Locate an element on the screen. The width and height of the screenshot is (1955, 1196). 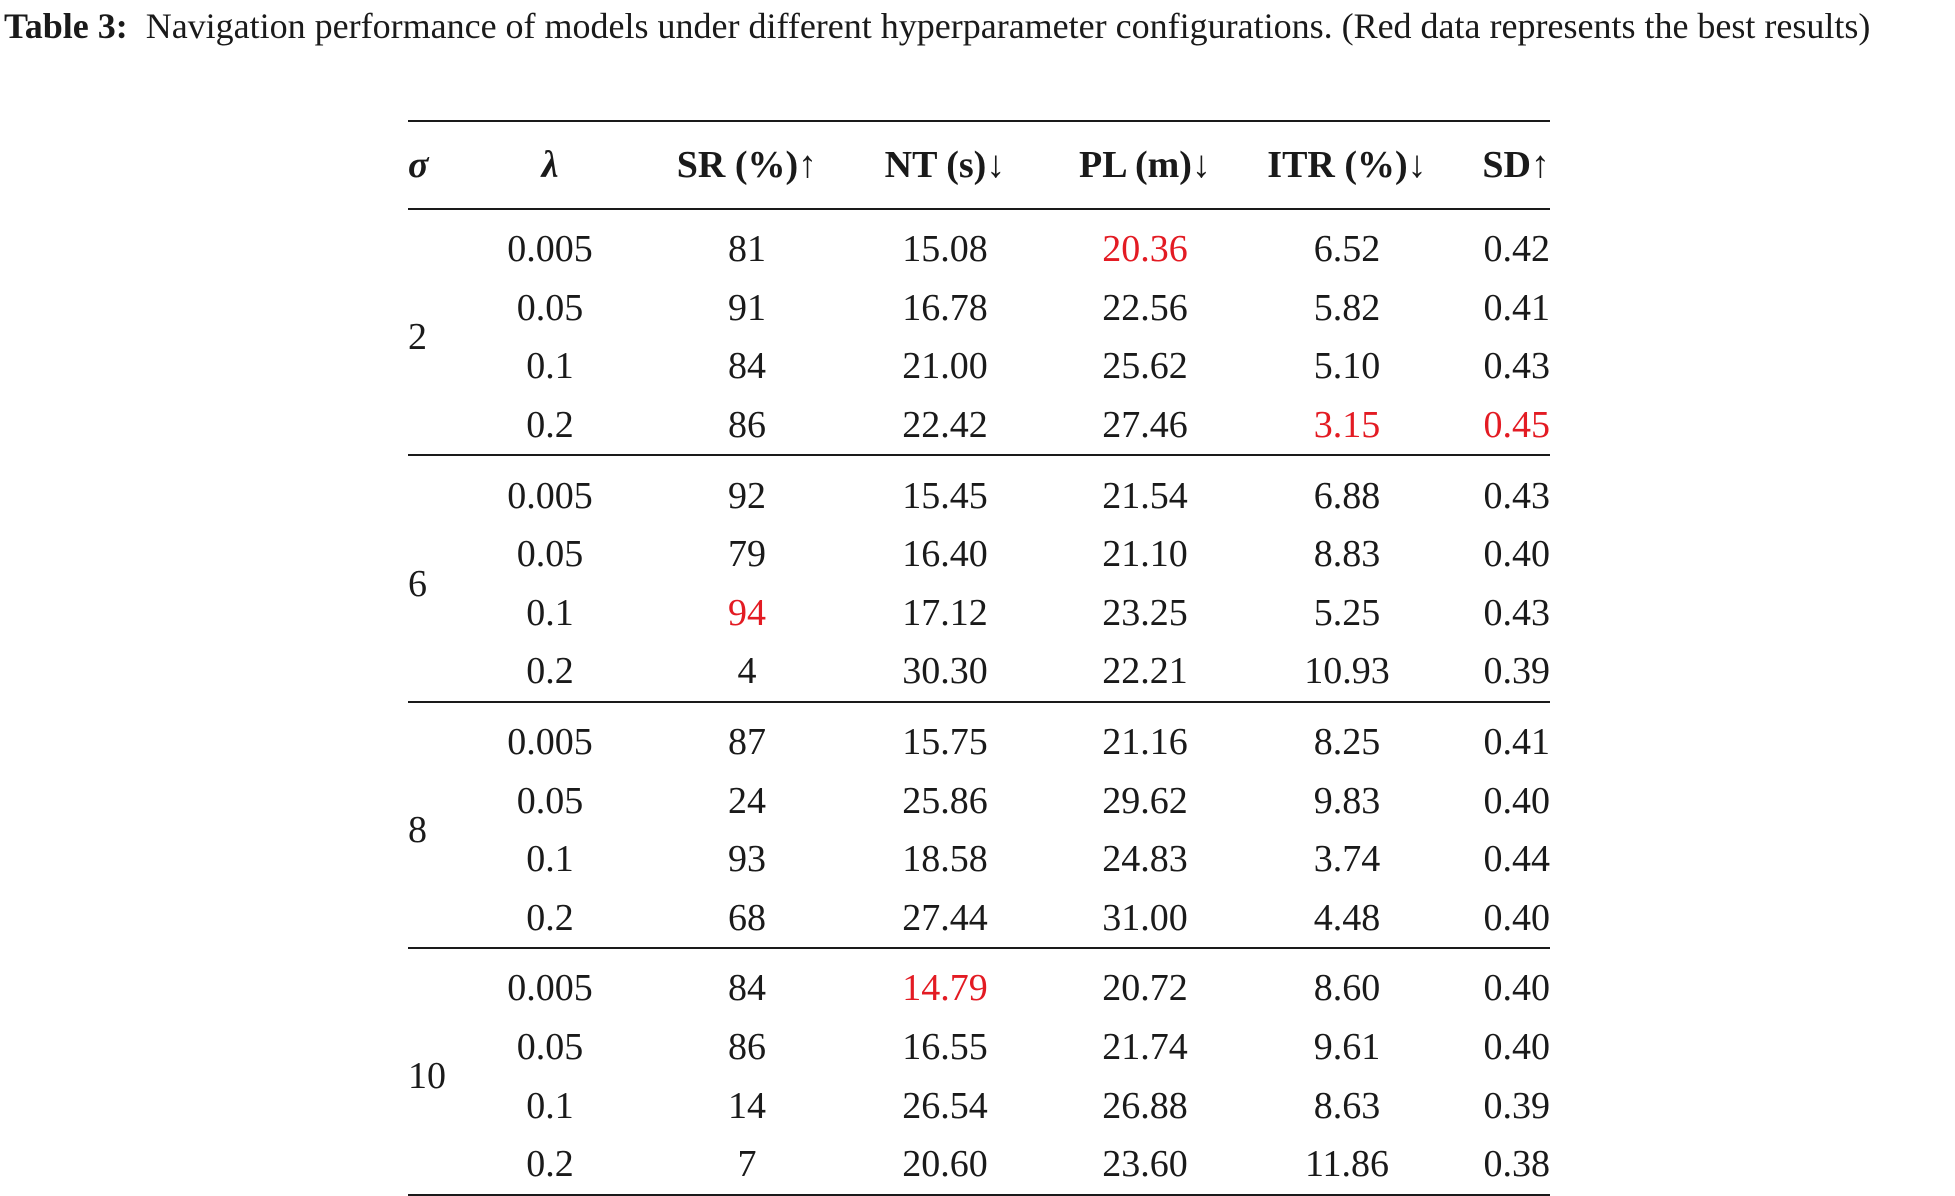
itr-cell: 8.63 is located at coordinates (1347, 1105).